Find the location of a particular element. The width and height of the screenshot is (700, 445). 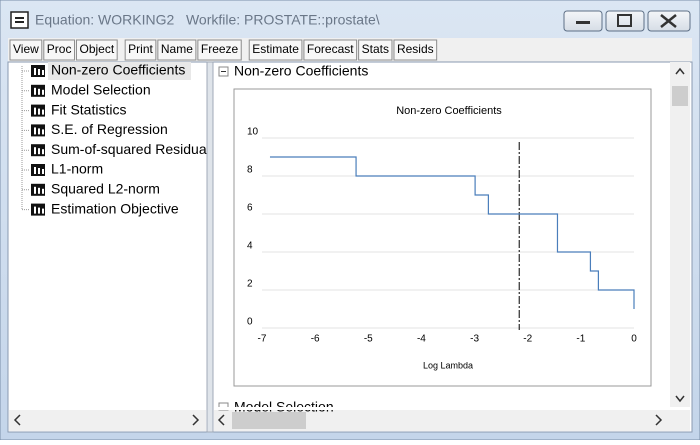

maximize-icon is located at coordinates (624, 20).